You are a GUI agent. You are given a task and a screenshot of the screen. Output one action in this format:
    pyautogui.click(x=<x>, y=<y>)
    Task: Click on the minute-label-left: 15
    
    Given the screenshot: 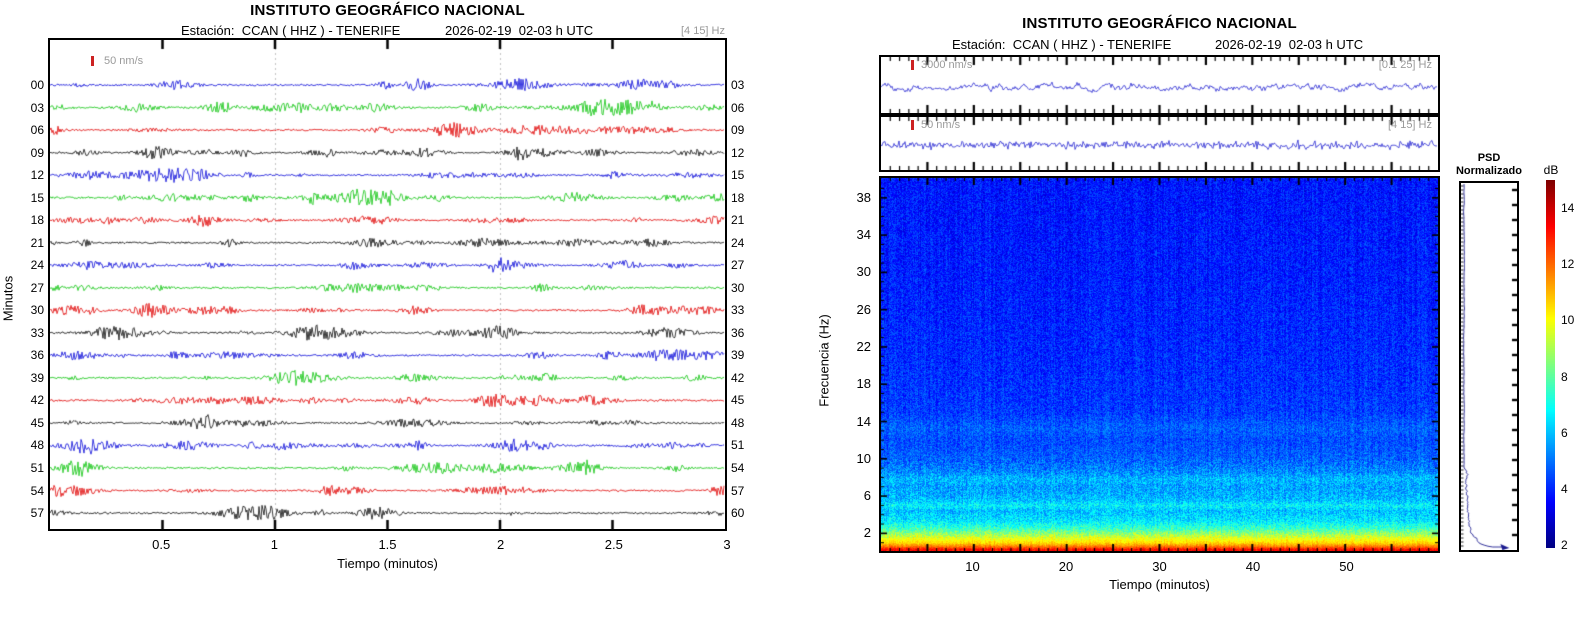 What is the action you would take?
    pyautogui.click(x=37, y=197)
    